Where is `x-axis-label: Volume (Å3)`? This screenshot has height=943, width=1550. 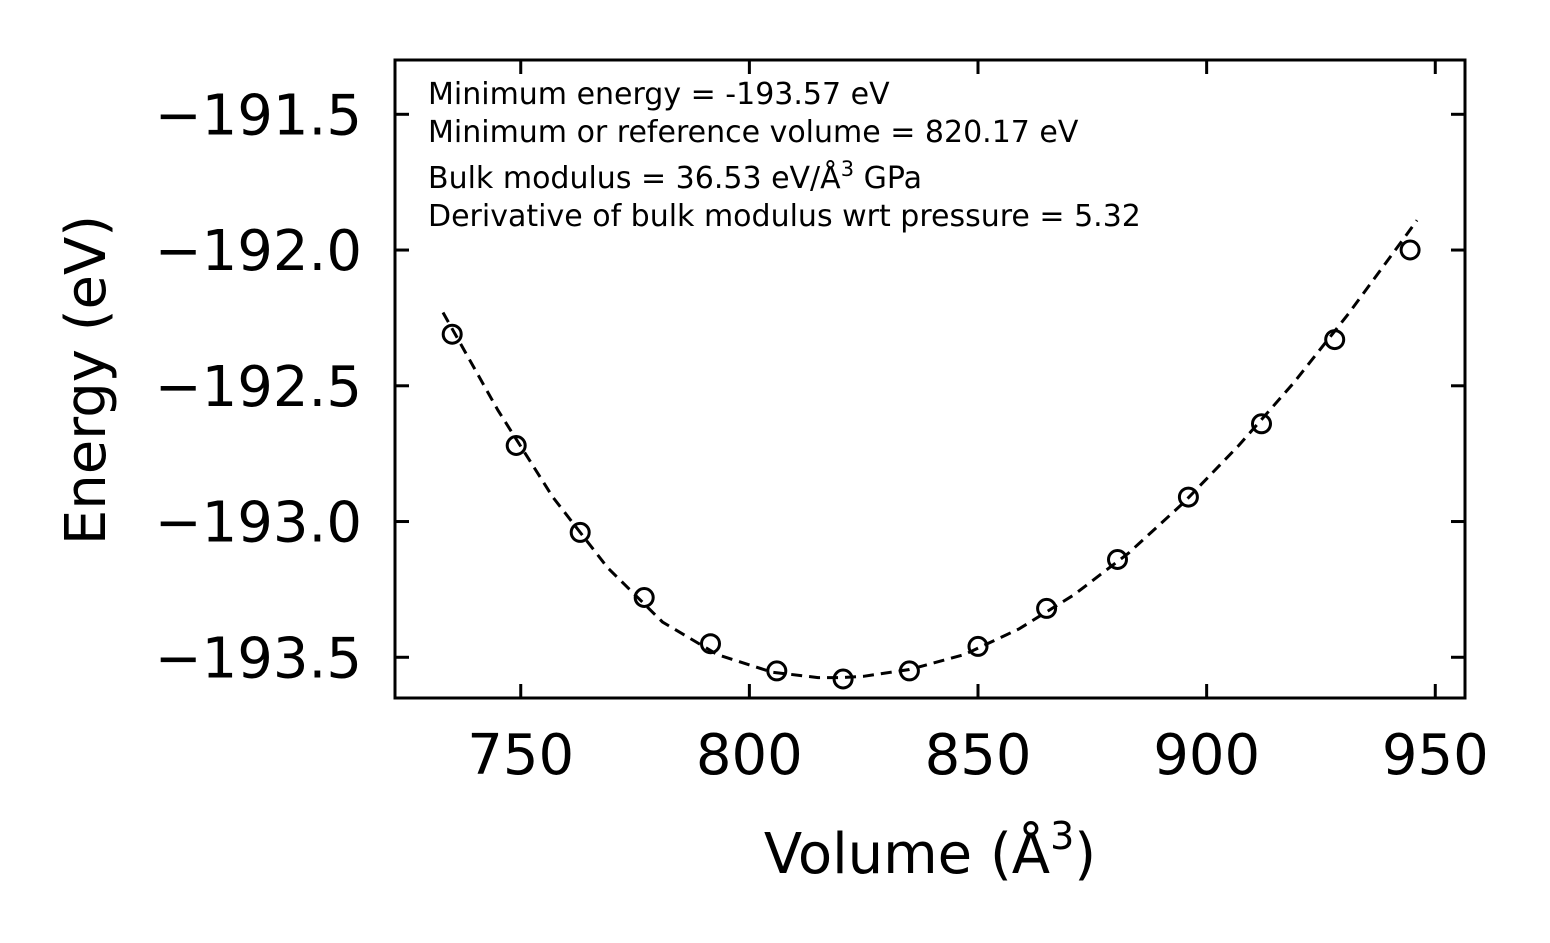 x-axis-label: Volume (Å3) is located at coordinates (930, 850).